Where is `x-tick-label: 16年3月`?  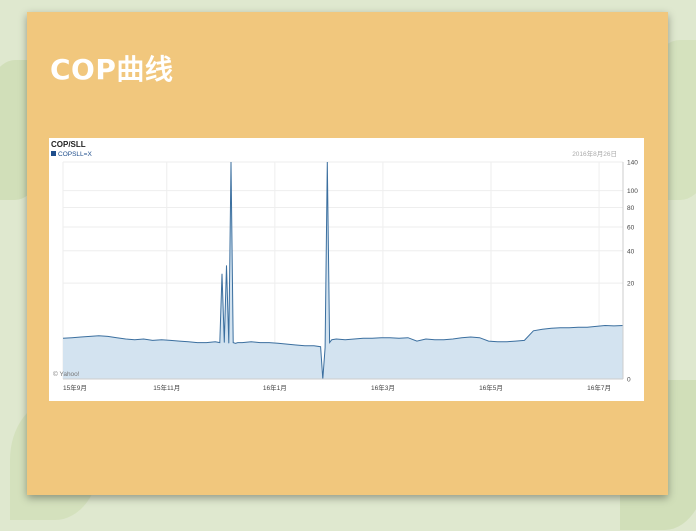
x-tick-label: 16年3月 is located at coordinates (383, 387).